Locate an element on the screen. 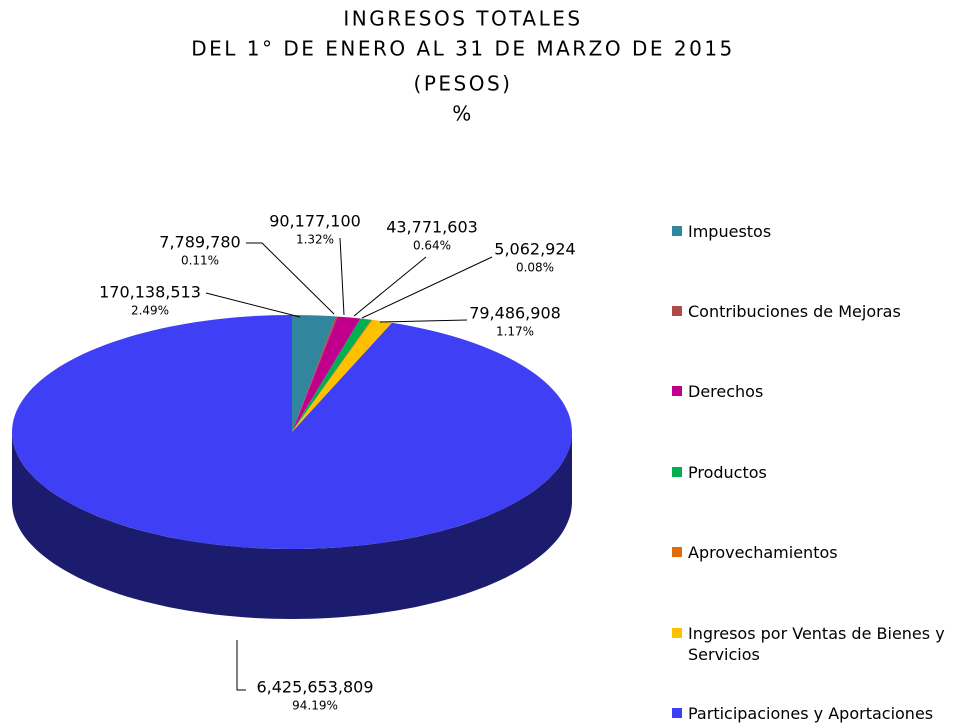 Image resolution: width=957 pixels, height=724 pixels. legend-label: Contribuciones de Mejoras is located at coordinates (794, 311).